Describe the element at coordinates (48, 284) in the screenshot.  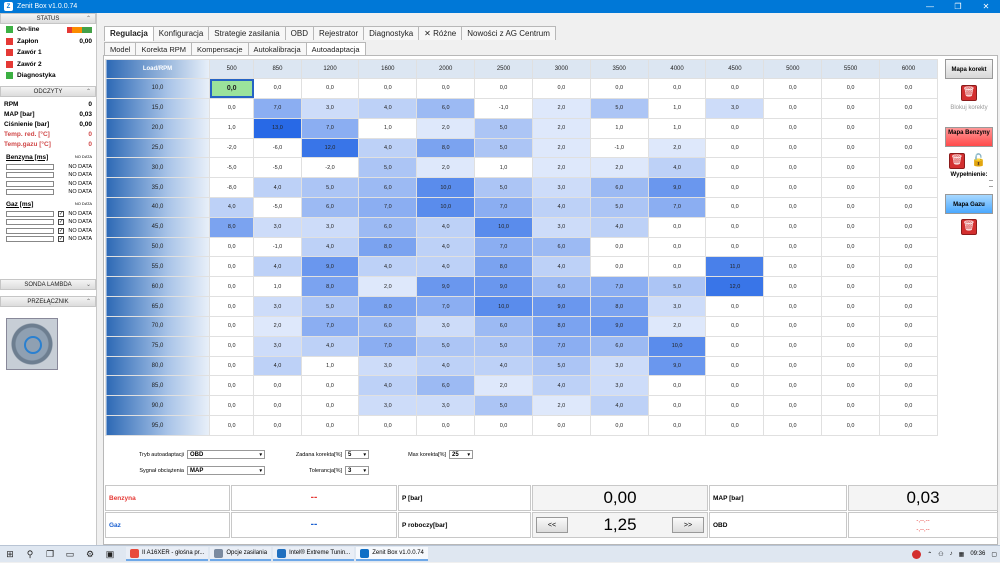
I see `sonda-header: SONDA LAMBDA ⌄` at that location.